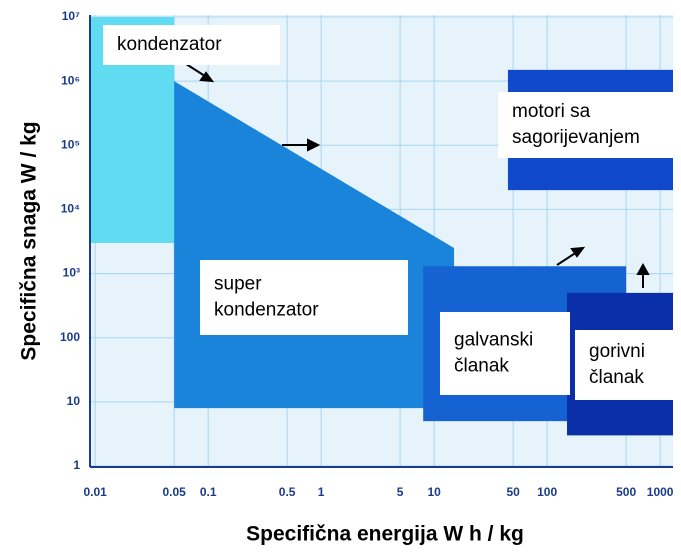  What do you see at coordinates (70, 209) in the screenshot?
I see `y-tick-label: 10⁴` at bounding box center [70, 209].